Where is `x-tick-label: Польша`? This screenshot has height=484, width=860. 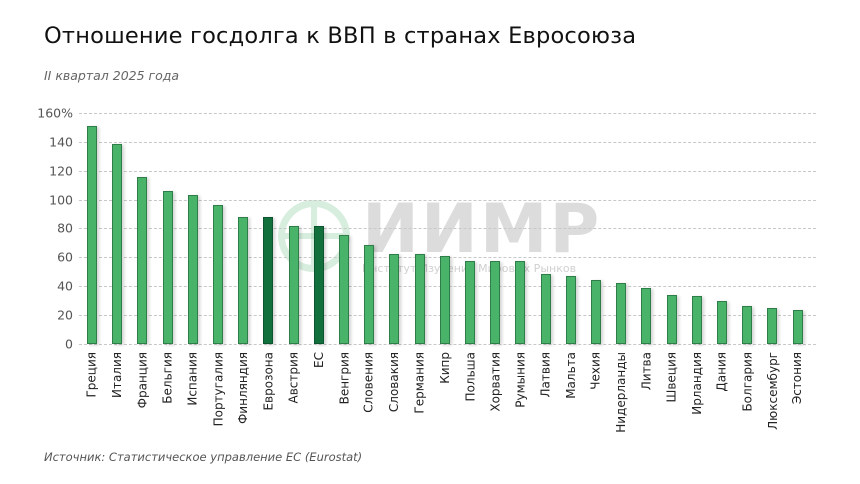
x-tick-label: Польша is located at coordinates (470, 377).